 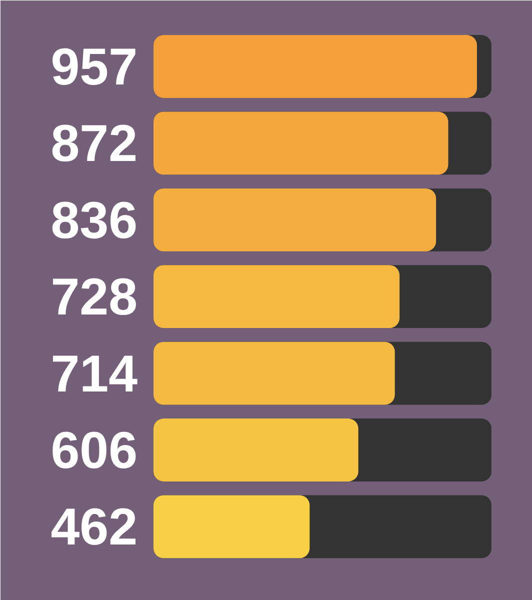 What do you see at coordinates (94, 527) in the screenshot?
I see `data-label: 462` at bounding box center [94, 527].